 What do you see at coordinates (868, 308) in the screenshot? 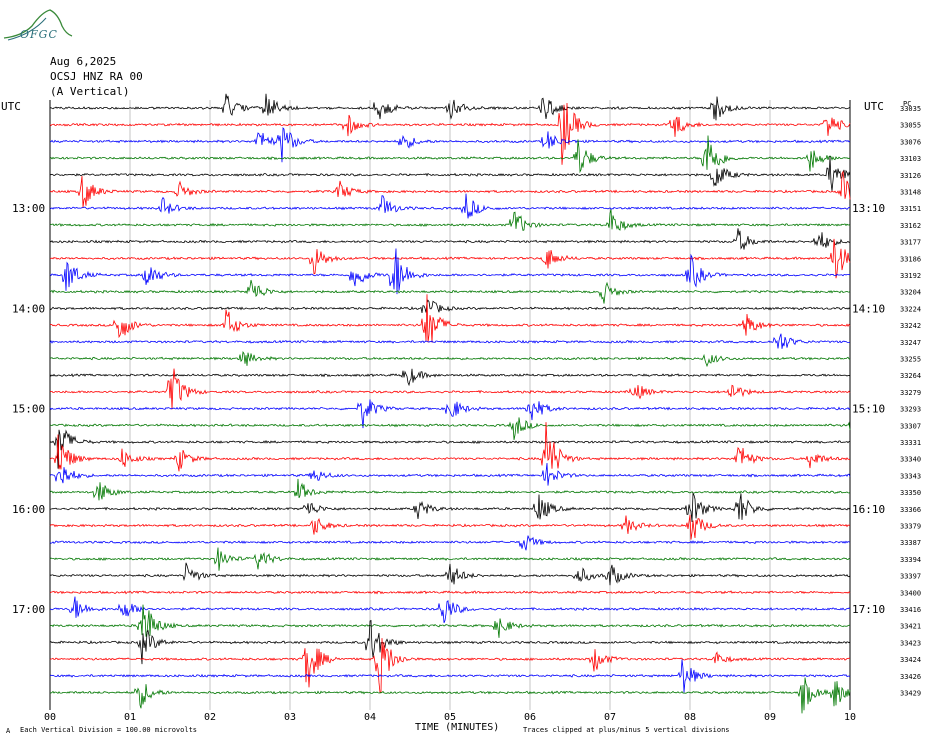
I see `right-time-label: 14:10` at bounding box center [868, 308].